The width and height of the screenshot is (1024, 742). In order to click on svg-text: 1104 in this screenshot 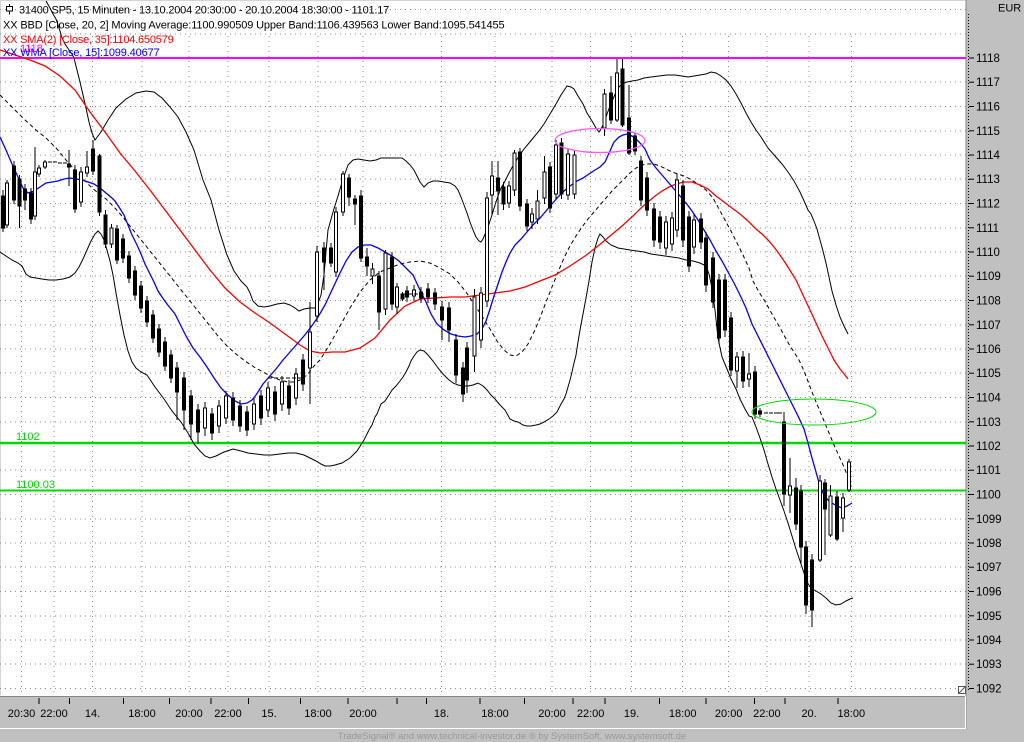, I will do `click(988, 399)`.